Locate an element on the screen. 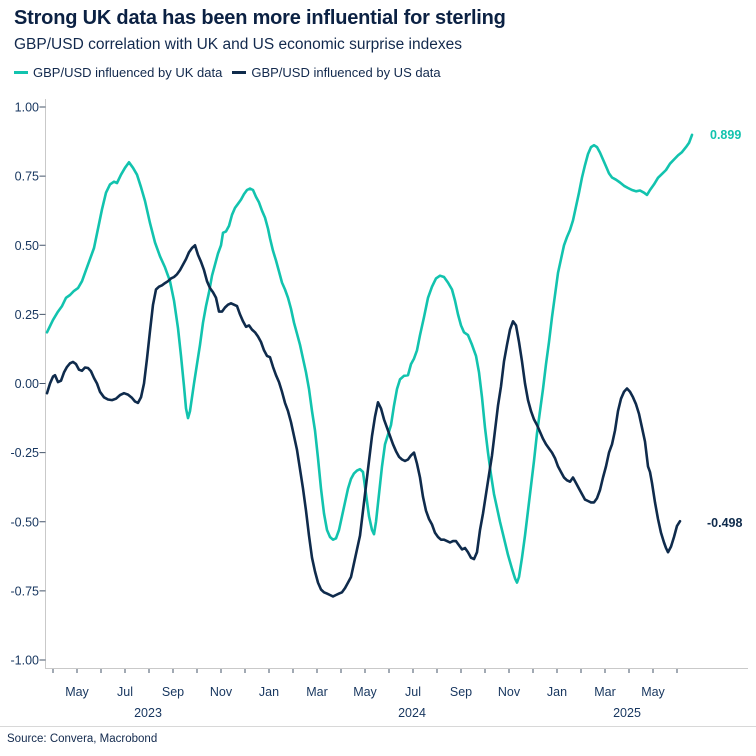 This screenshot has width=756, height=756. legend-item-us: GBP/USD influenced by US data is located at coordinates (336, 72).